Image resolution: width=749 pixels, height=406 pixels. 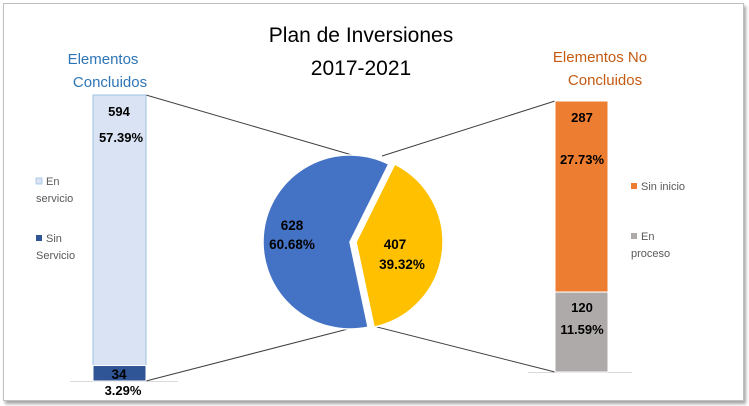 What do you see at coordinates (52, 182) in the screenshot?
I see `left-legend-label-0-line-0: En` at bounding box center [52, 182].